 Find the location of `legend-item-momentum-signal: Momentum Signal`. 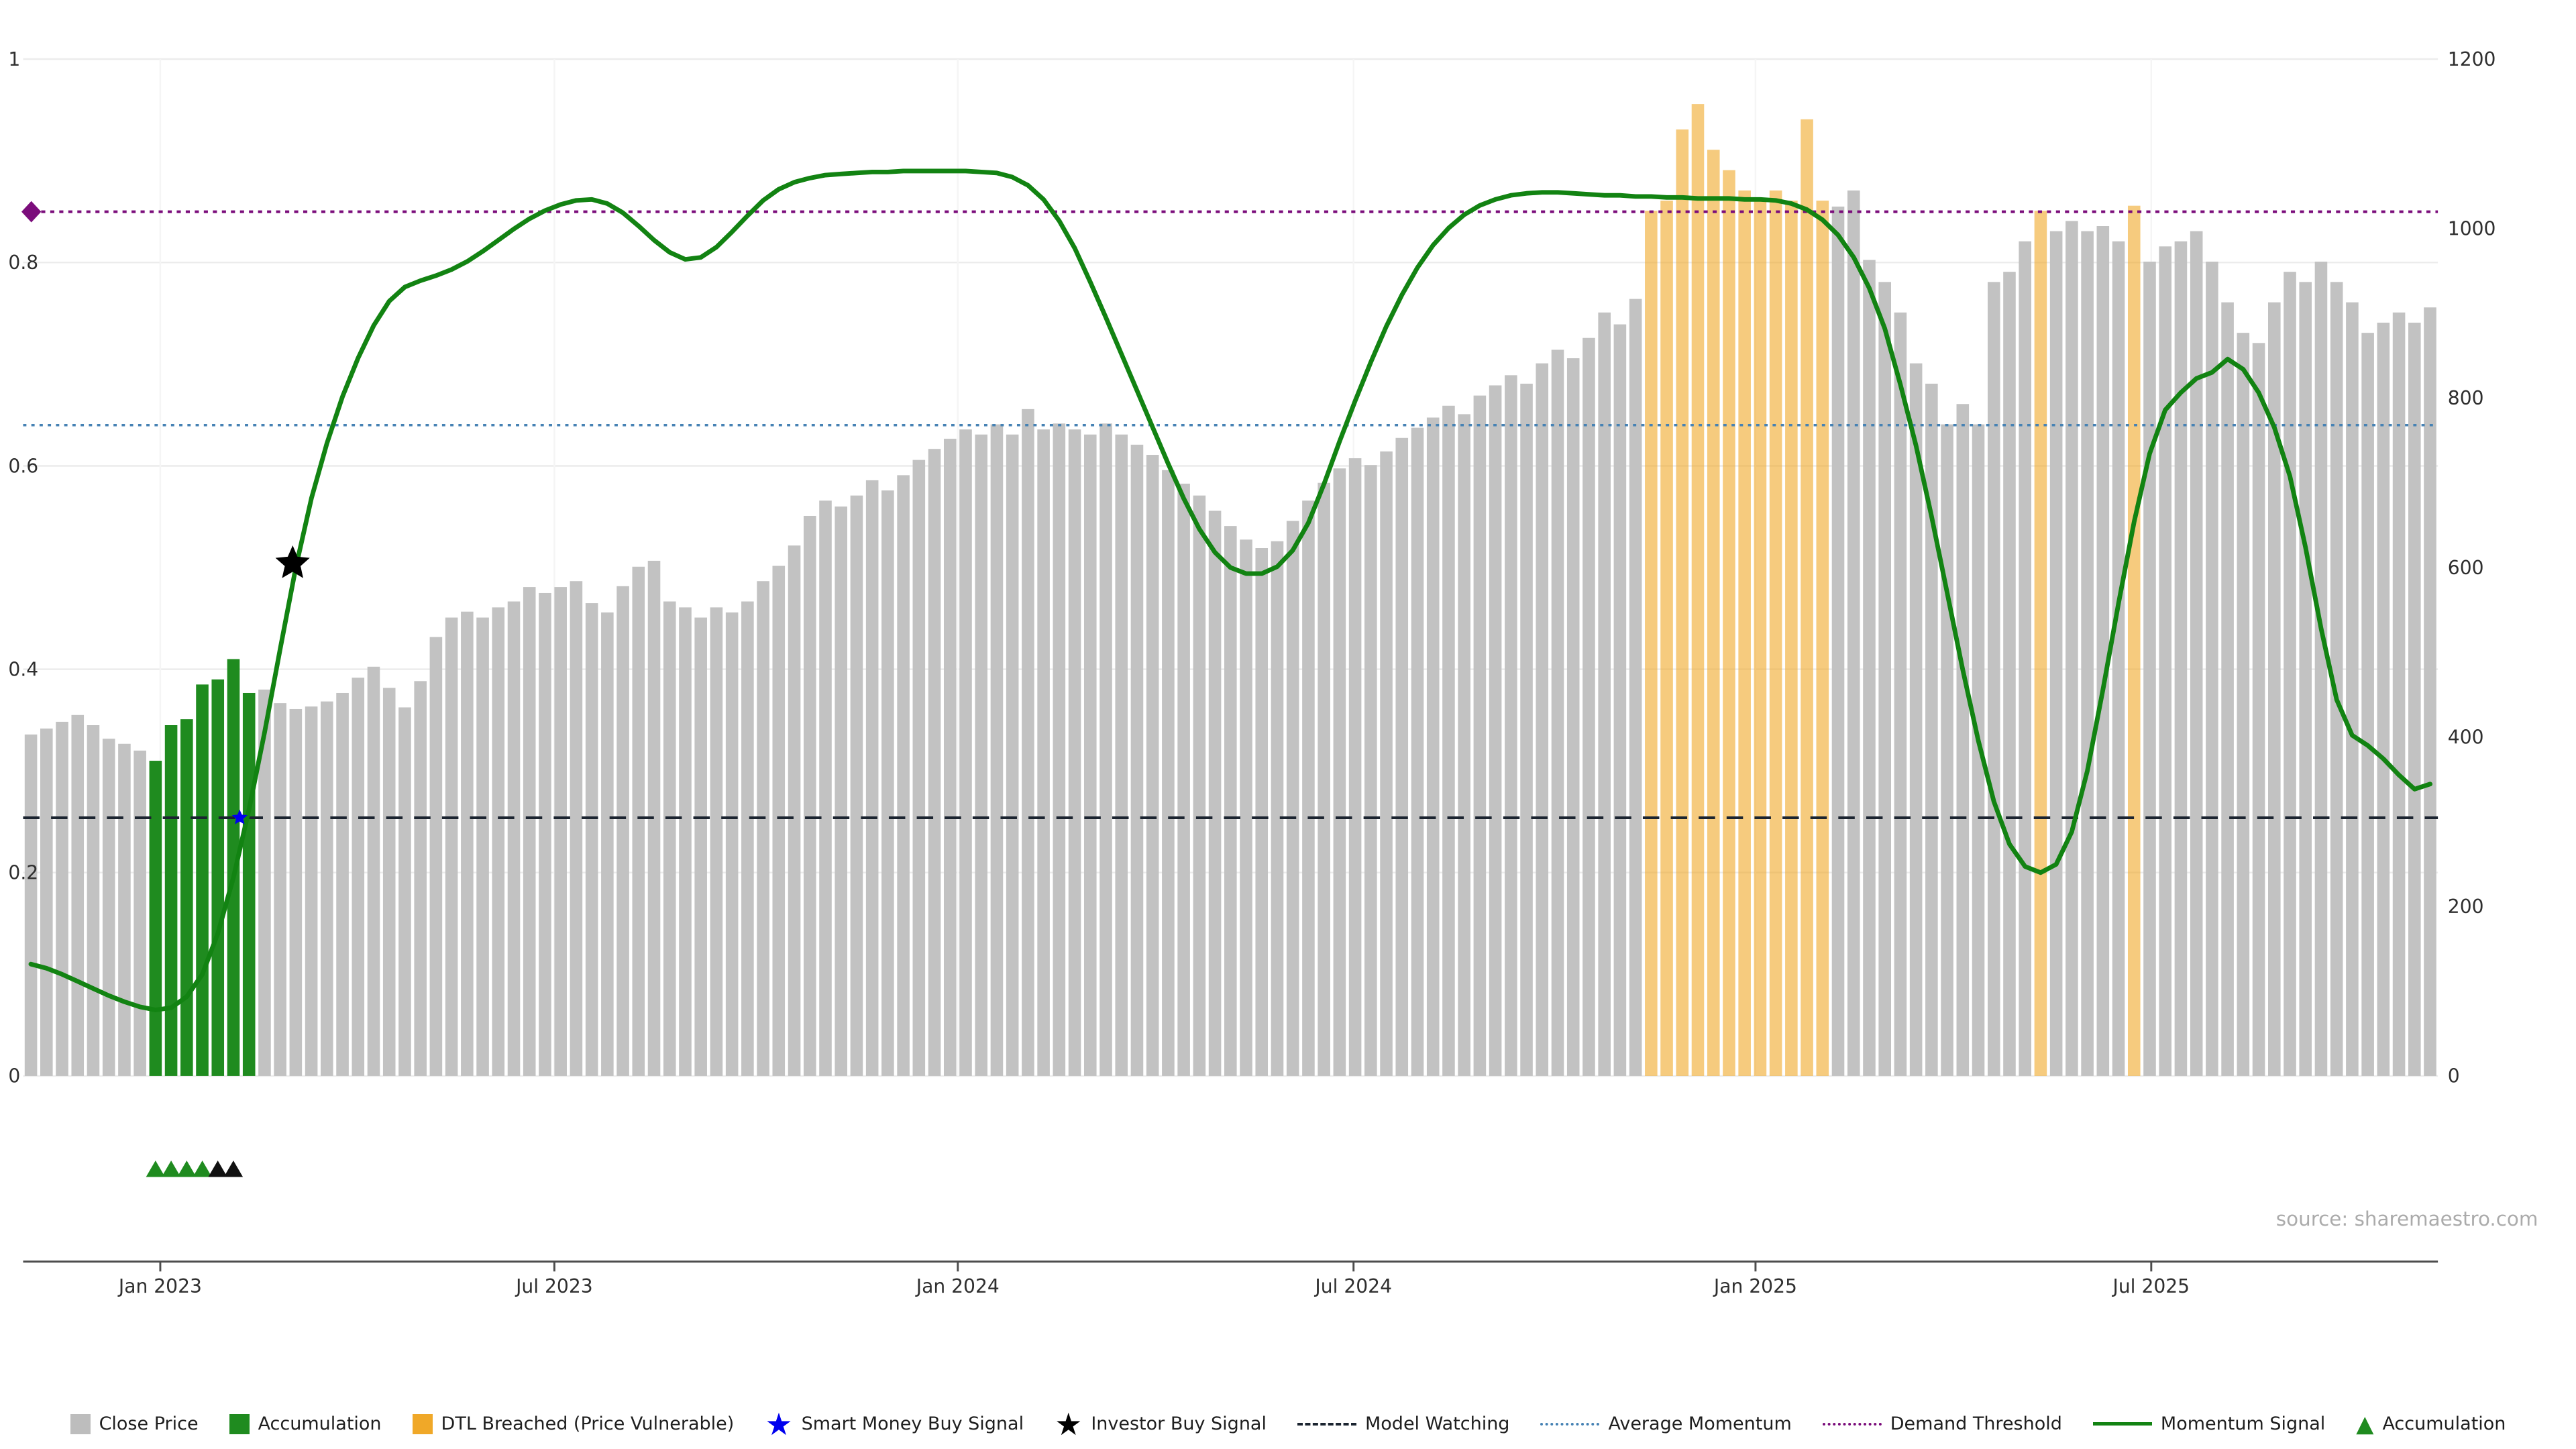

legend-item-momentum-signal: Momentum Signal is located at coordinates (2209, 1423).